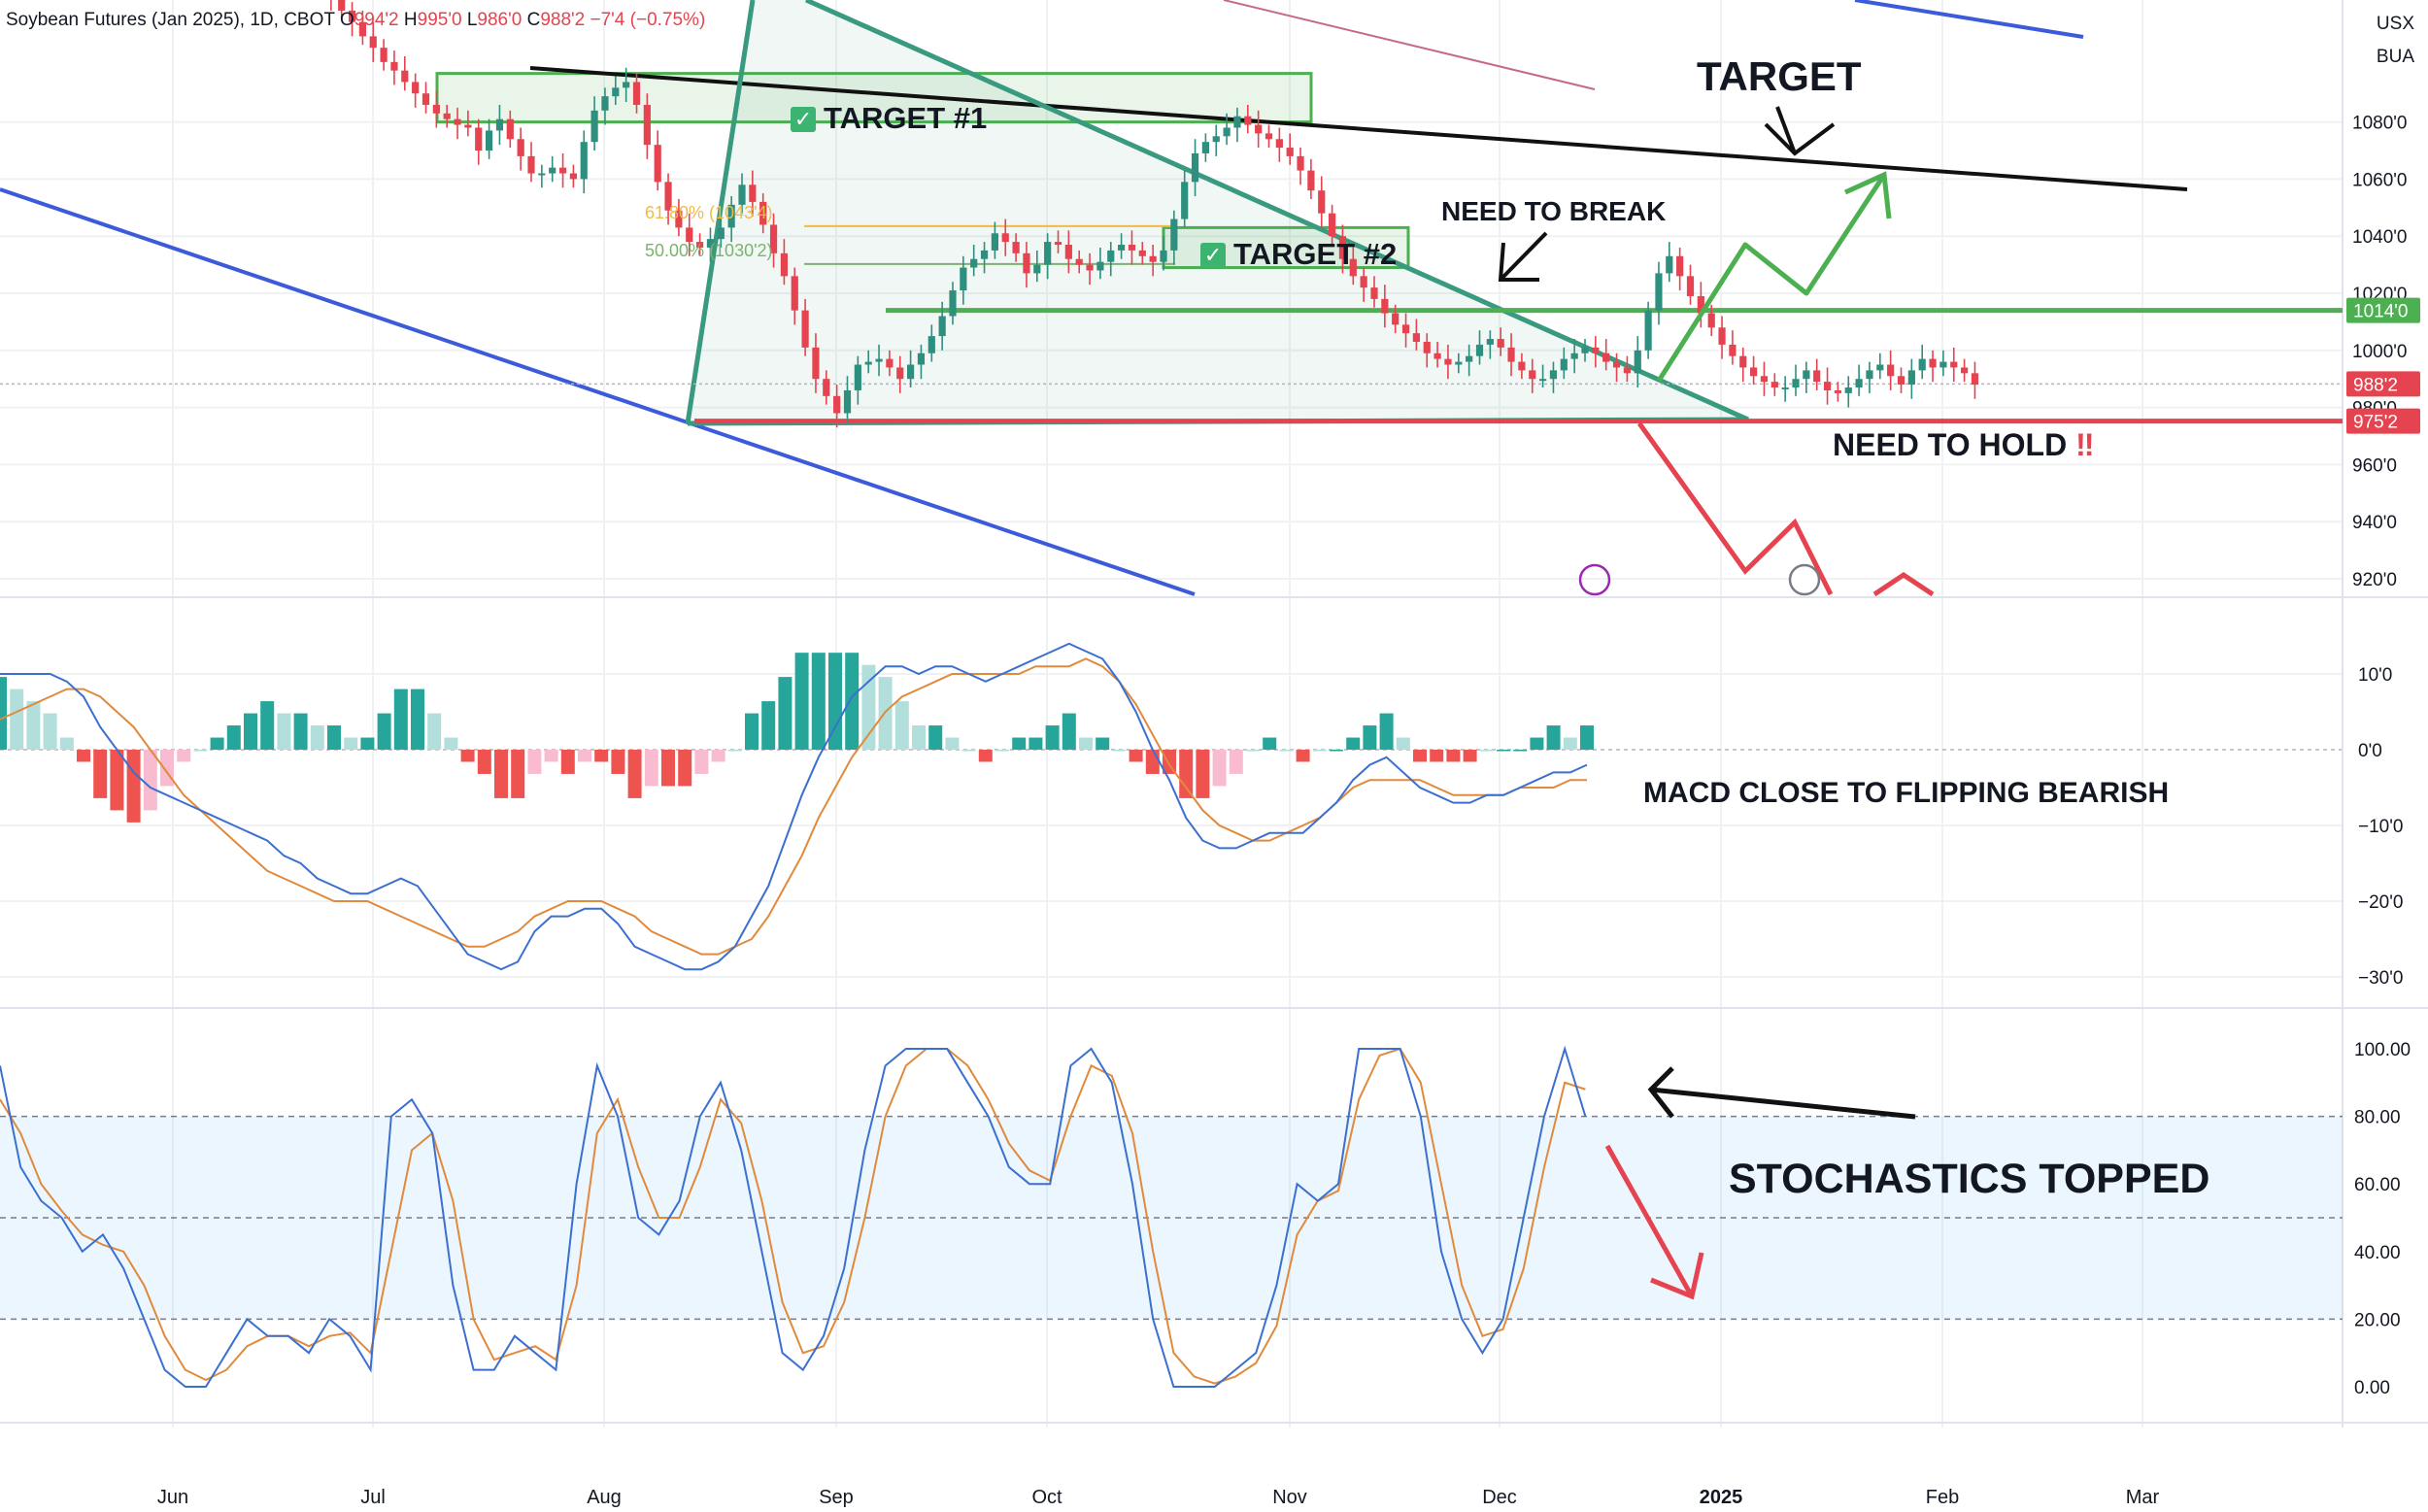 The height and width of the screenshot is (1512, 2428). I want to click on open-value: 994'2, so click(376, 20).